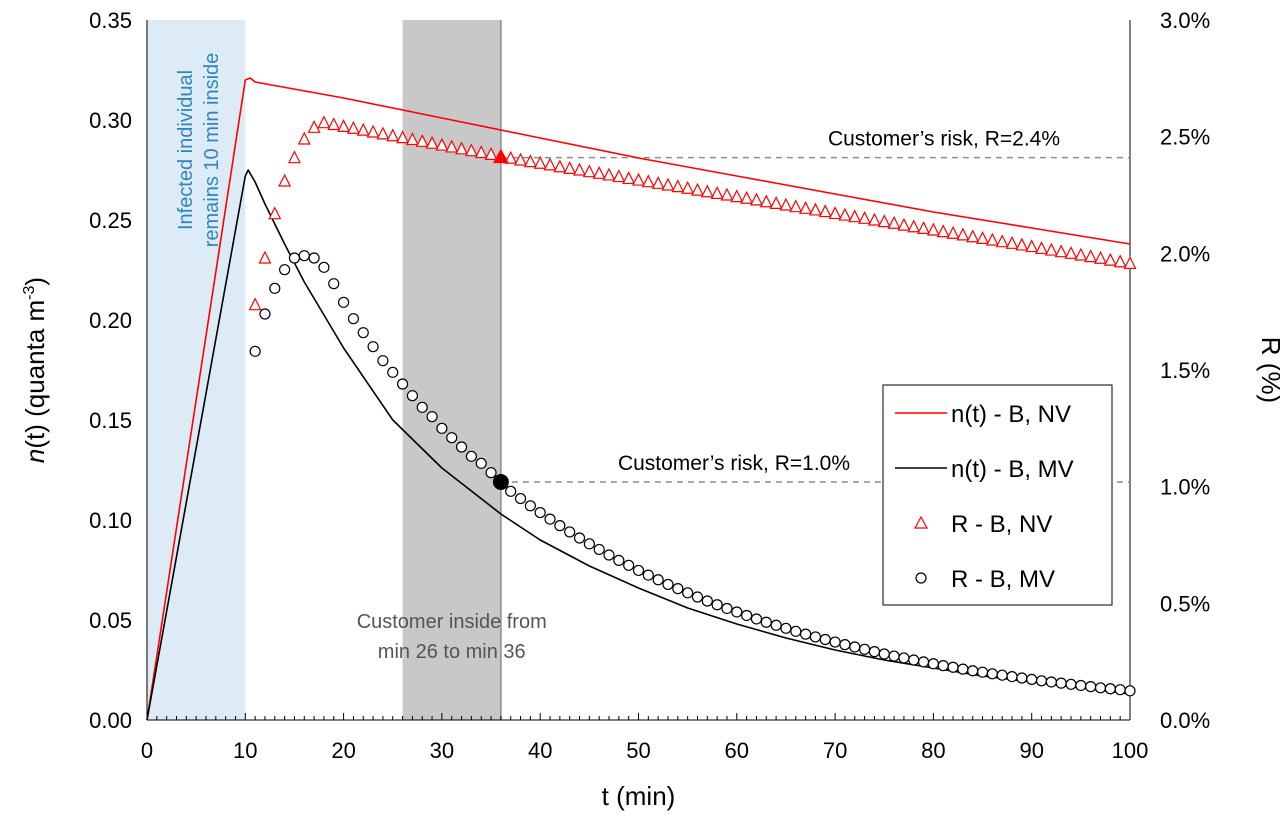 Image resolution: width=1280 pixels, height=830 pixels. Describe the element at coordinates (442, 750) in the screenshot. I see `x-tick-label: 30` at that location.